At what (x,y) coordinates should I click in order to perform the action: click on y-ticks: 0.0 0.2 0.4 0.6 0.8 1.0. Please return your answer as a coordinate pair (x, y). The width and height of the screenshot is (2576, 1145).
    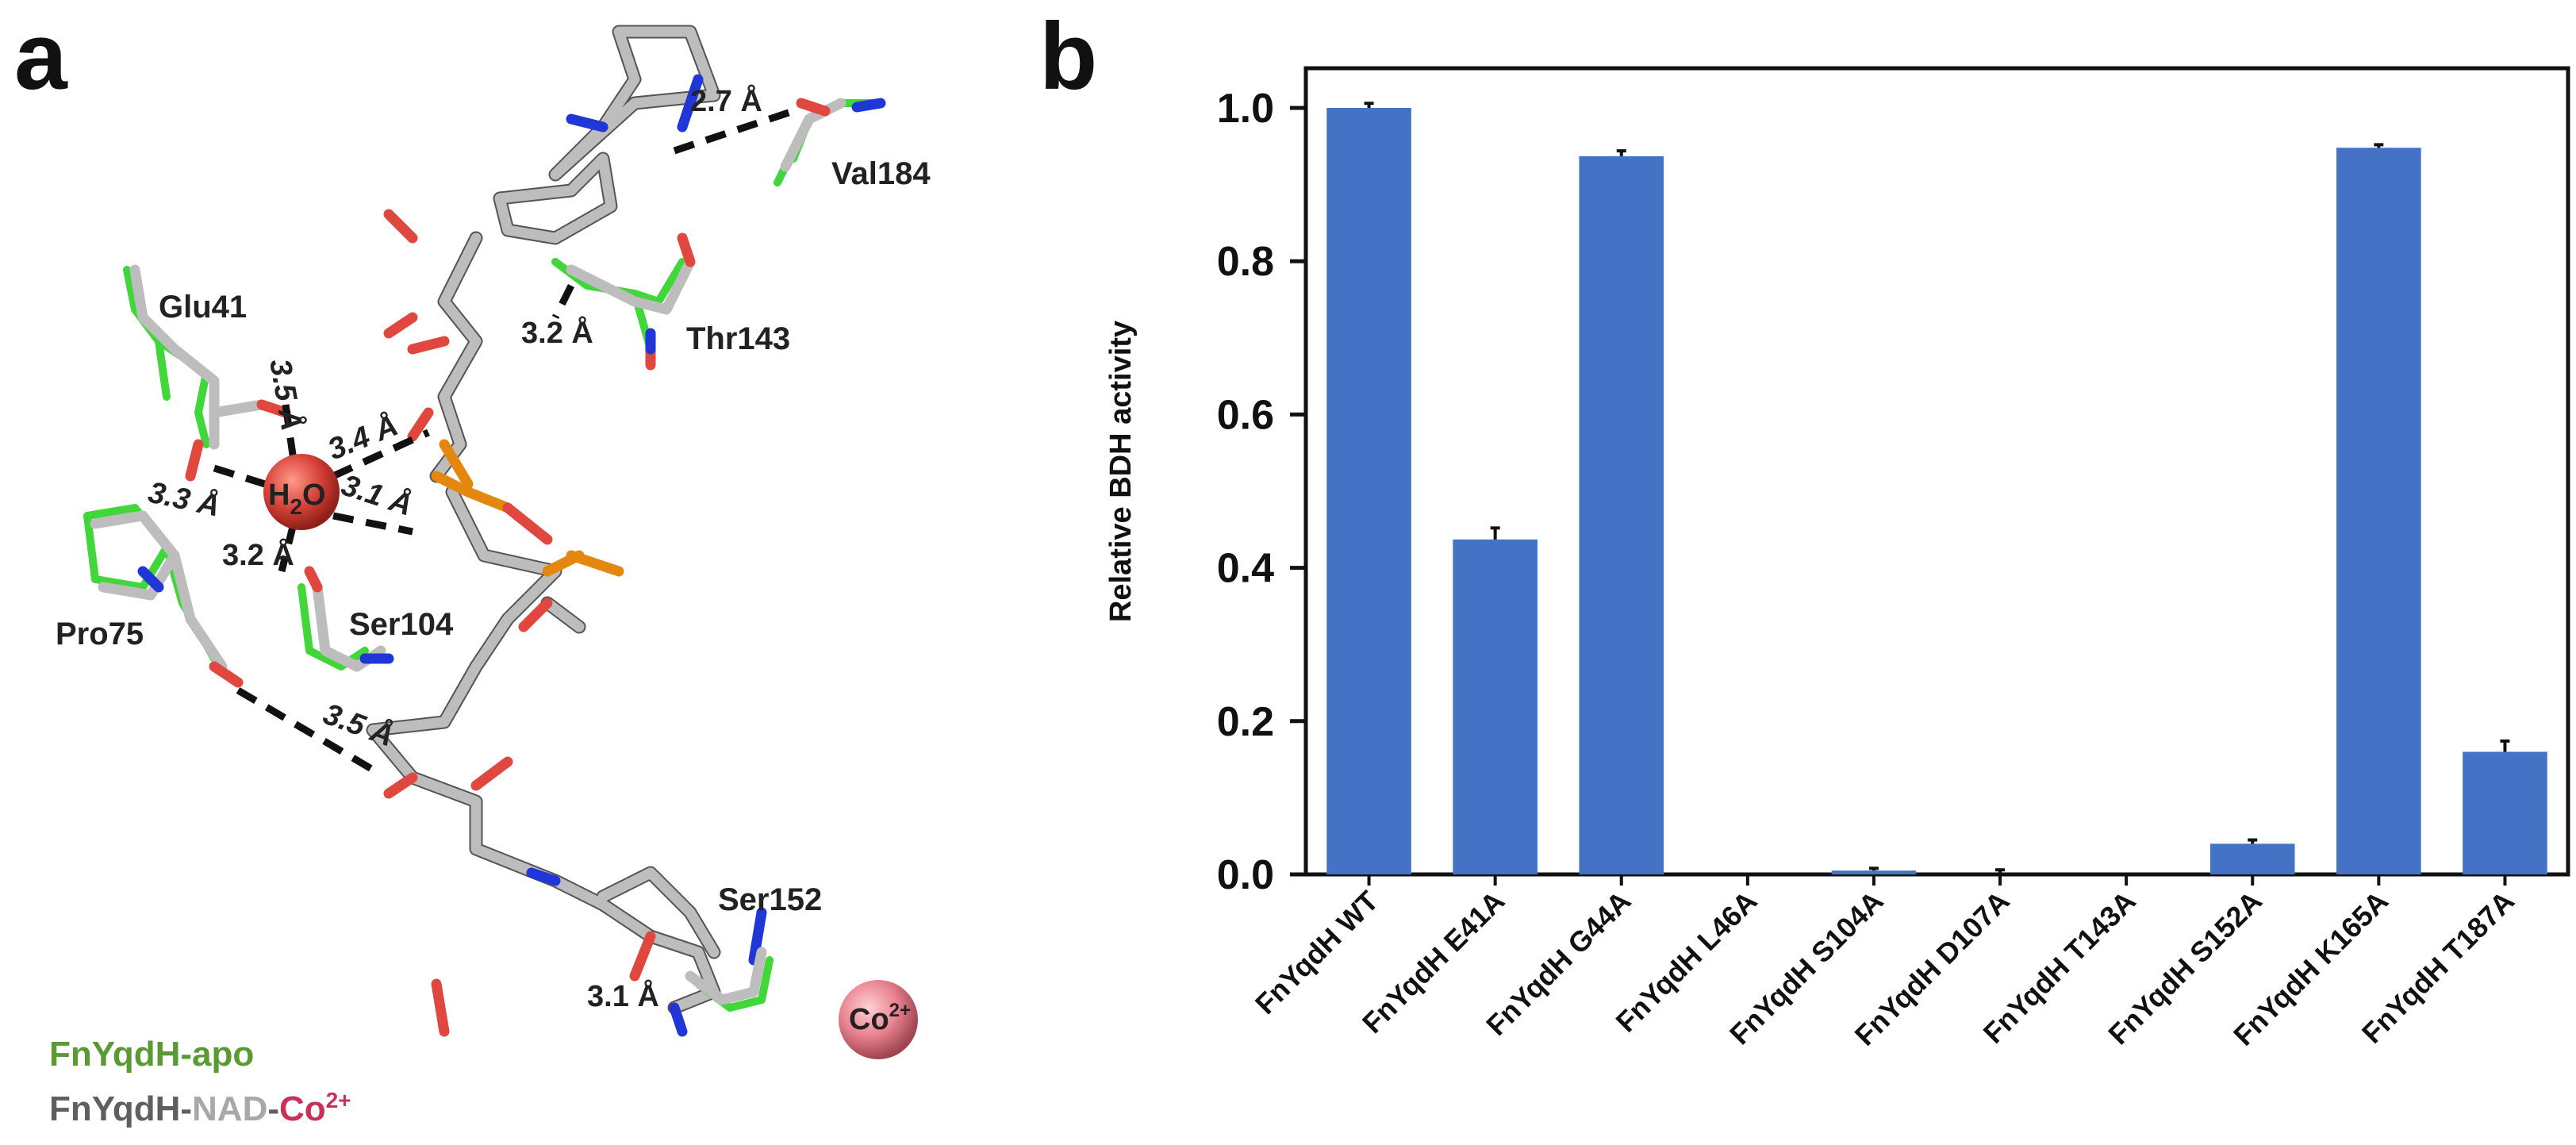
    Looking at the image, I should click on (1261, 492).